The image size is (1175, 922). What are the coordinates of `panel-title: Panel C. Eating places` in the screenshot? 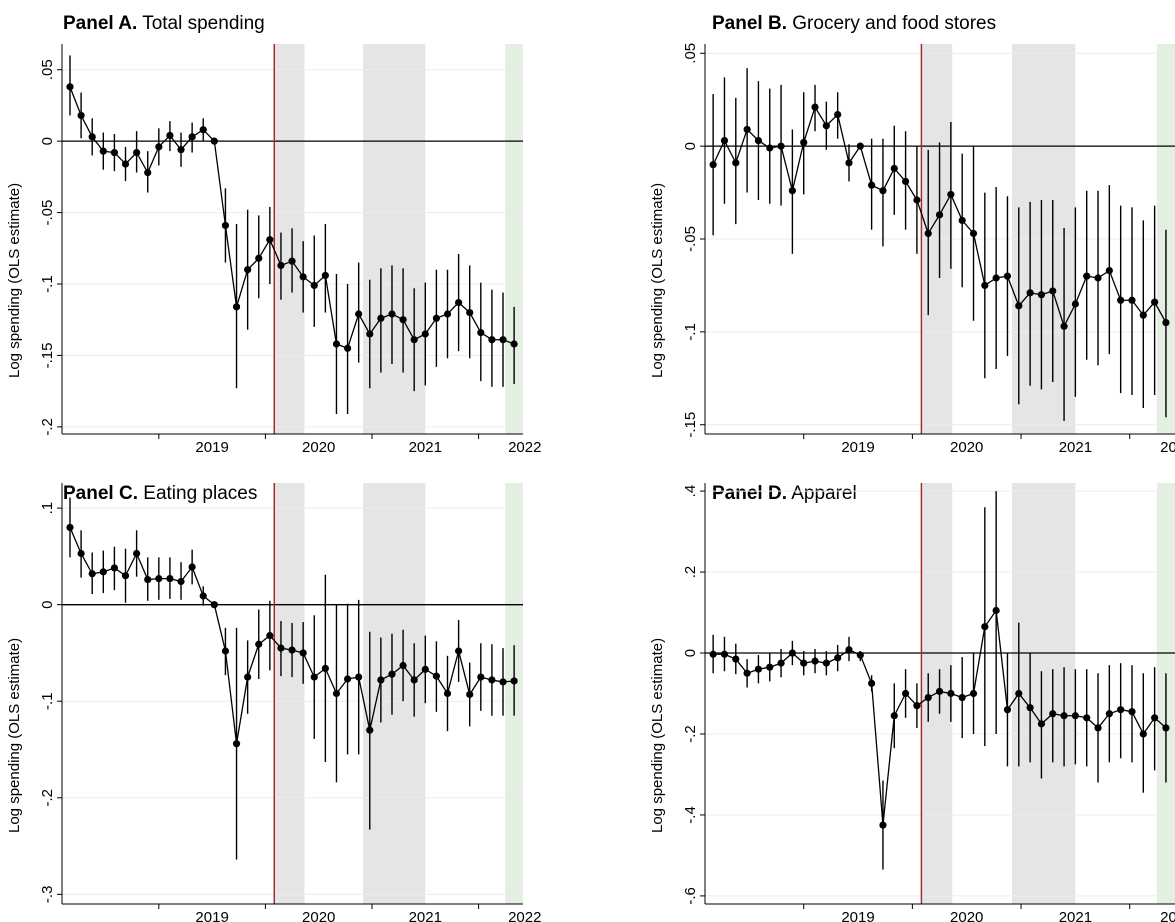 It's located at (160, 494).